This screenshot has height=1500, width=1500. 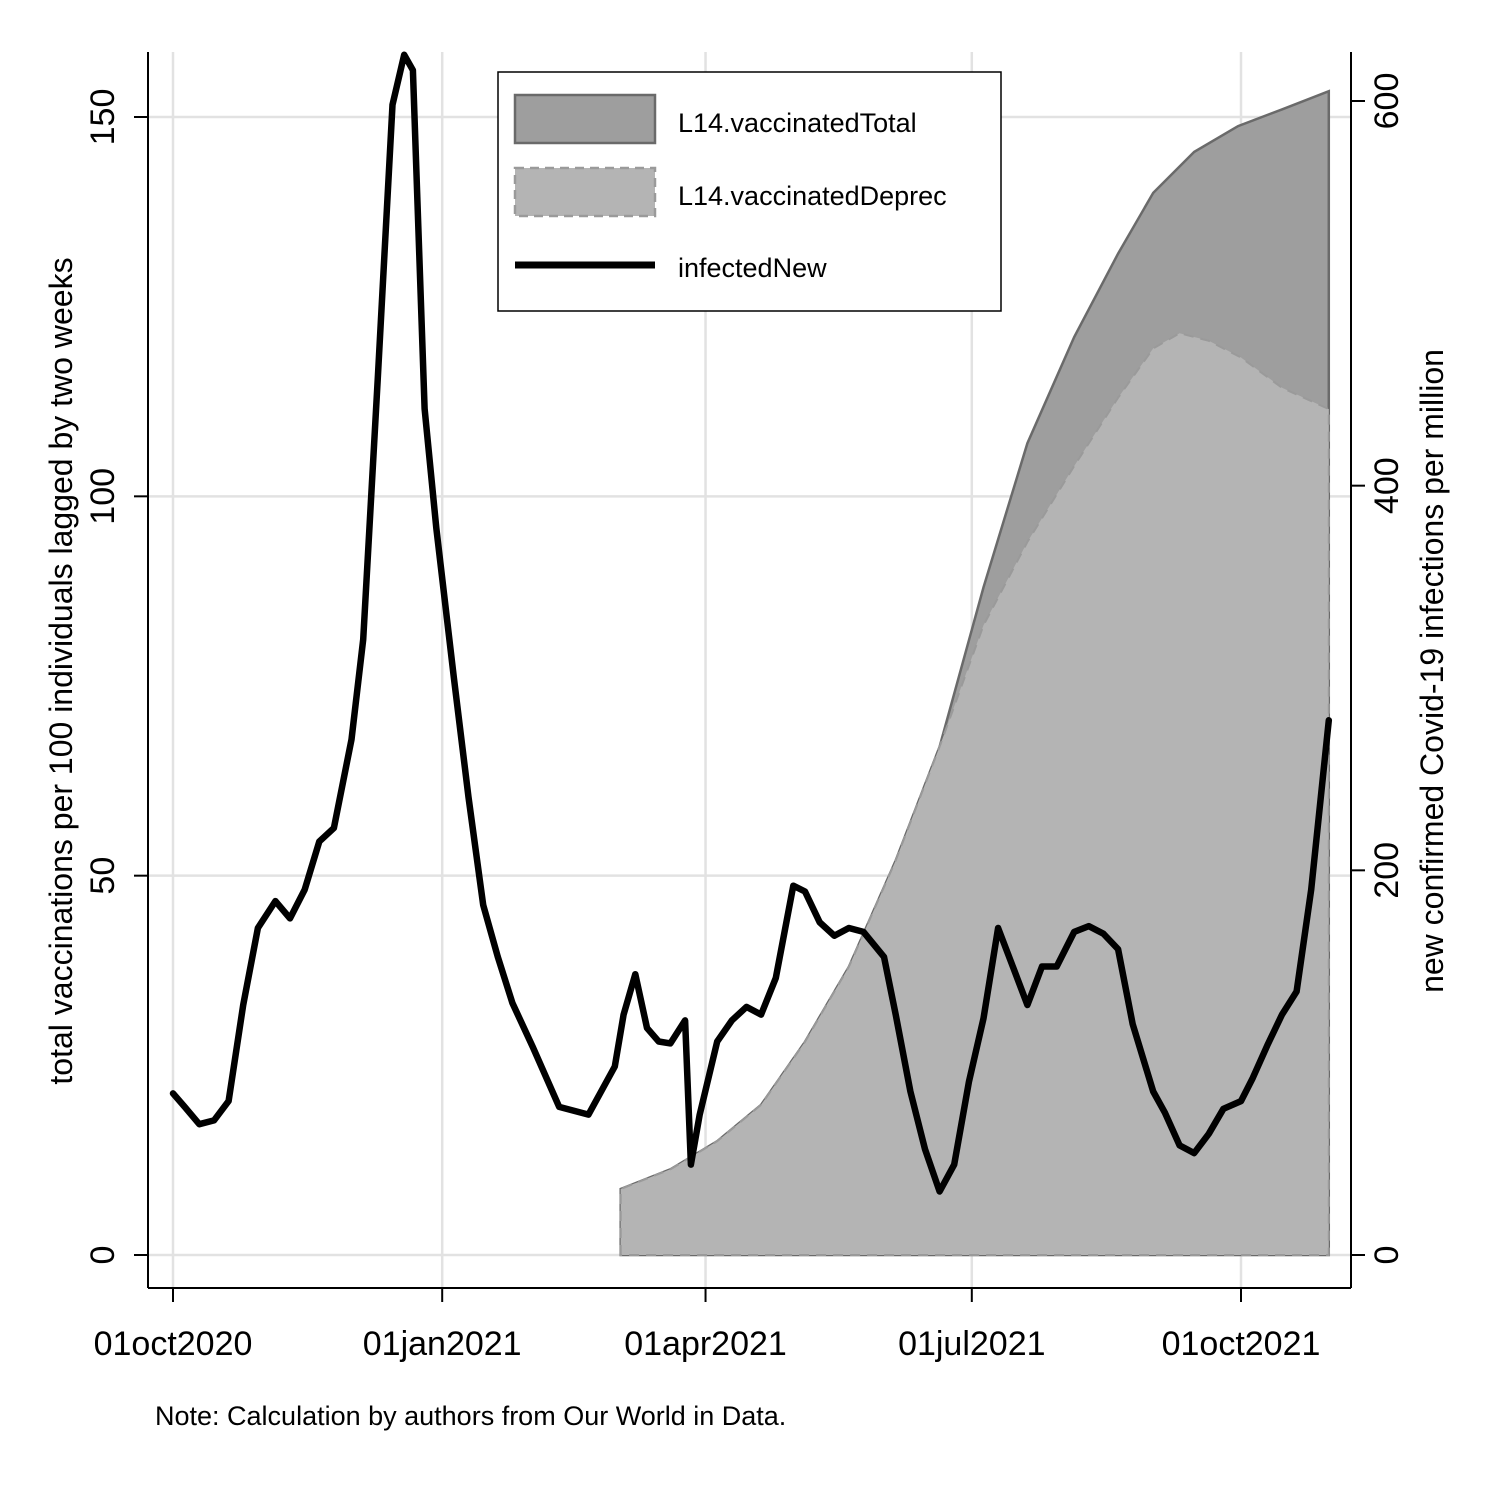 I want to click on legend-label-infected-new: infectedNew, so click(x=752, y=268).